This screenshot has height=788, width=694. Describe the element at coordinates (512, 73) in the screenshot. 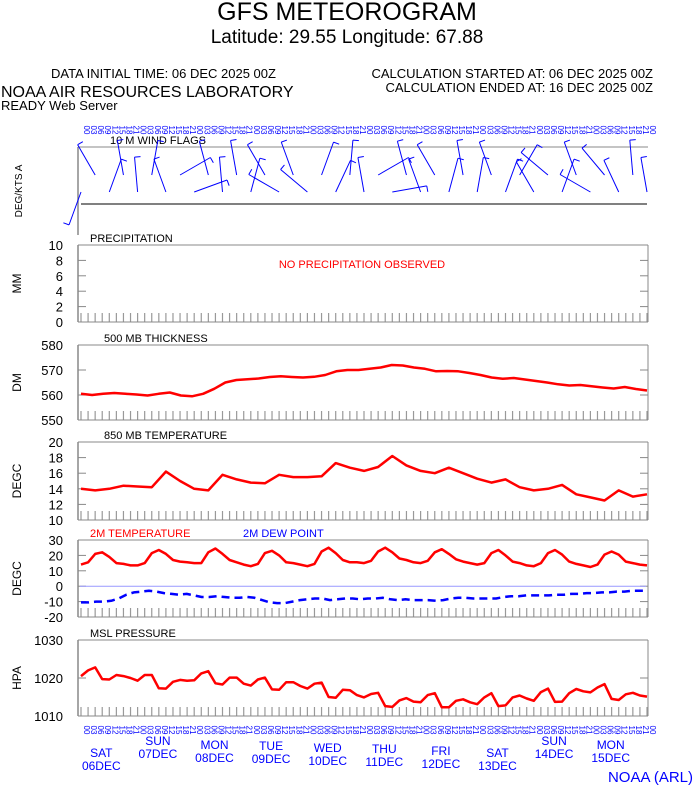

I see `calc-started: CALCULATION STARTED AT: 06 DEC 2025 00Z` at that location.